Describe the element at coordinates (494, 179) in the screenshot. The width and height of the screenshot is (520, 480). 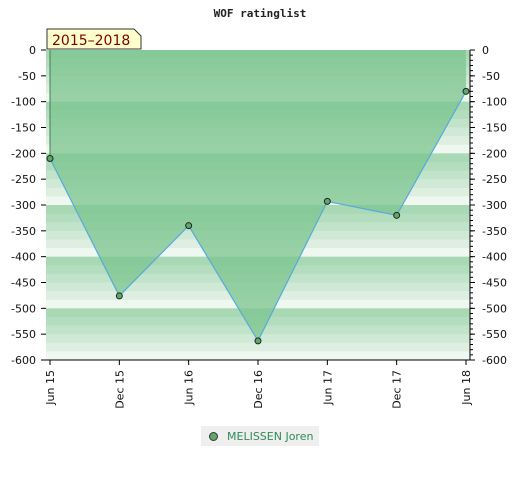
I see `y-tick-label-right: -250` at that location.